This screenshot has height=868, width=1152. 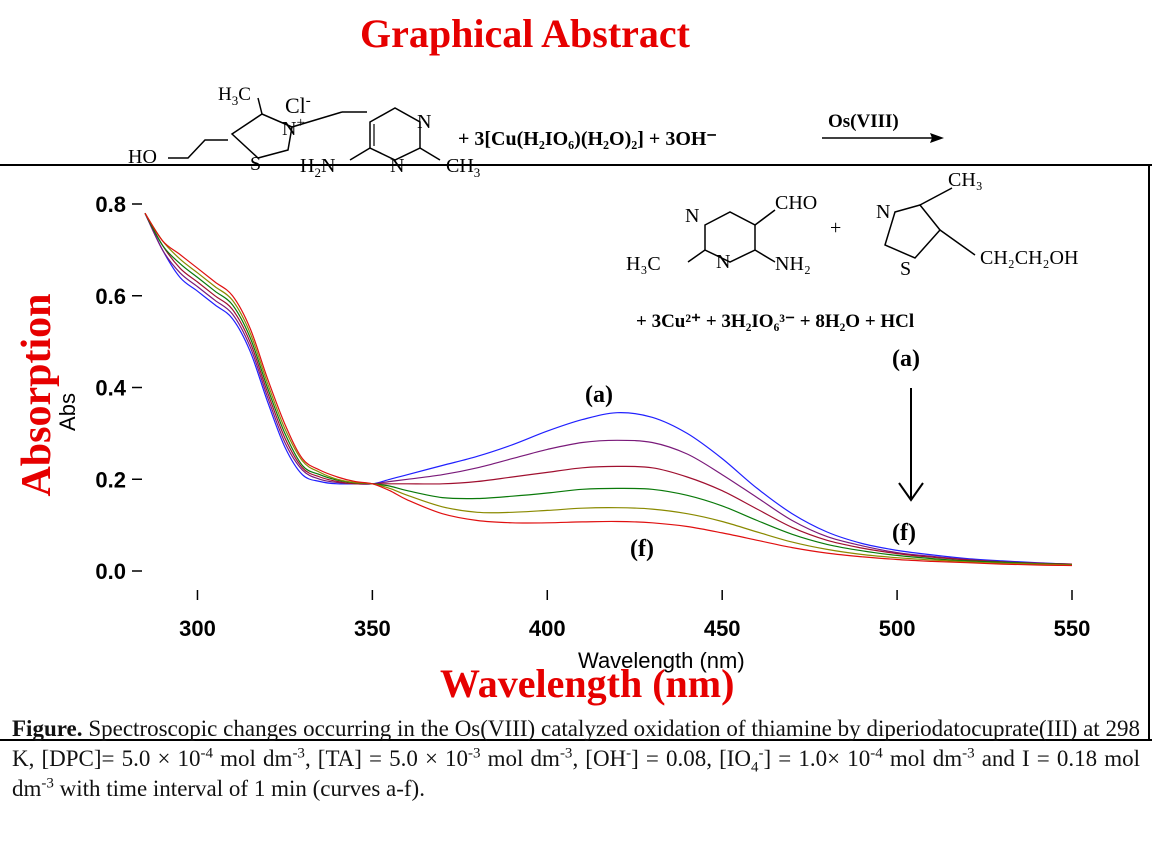 What do you see at coordinates (722, 628) in the screenshot?
I see `x-tick-label: 450` at bounding box center [722, 628].